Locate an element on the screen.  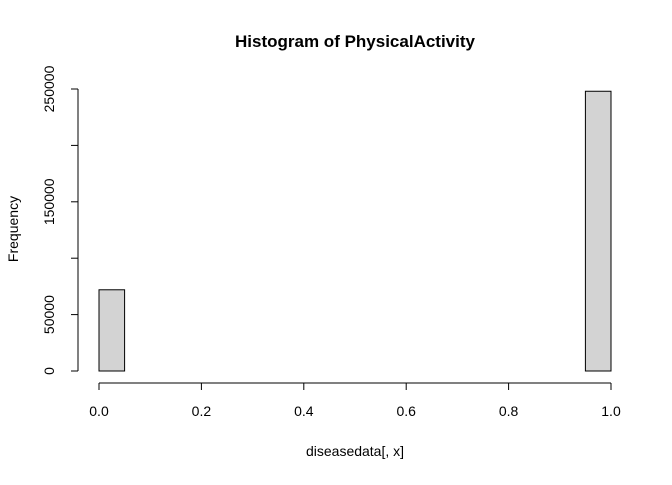
y-axis: 0 50000 150000 250000 is located at coordinates (60, 220).